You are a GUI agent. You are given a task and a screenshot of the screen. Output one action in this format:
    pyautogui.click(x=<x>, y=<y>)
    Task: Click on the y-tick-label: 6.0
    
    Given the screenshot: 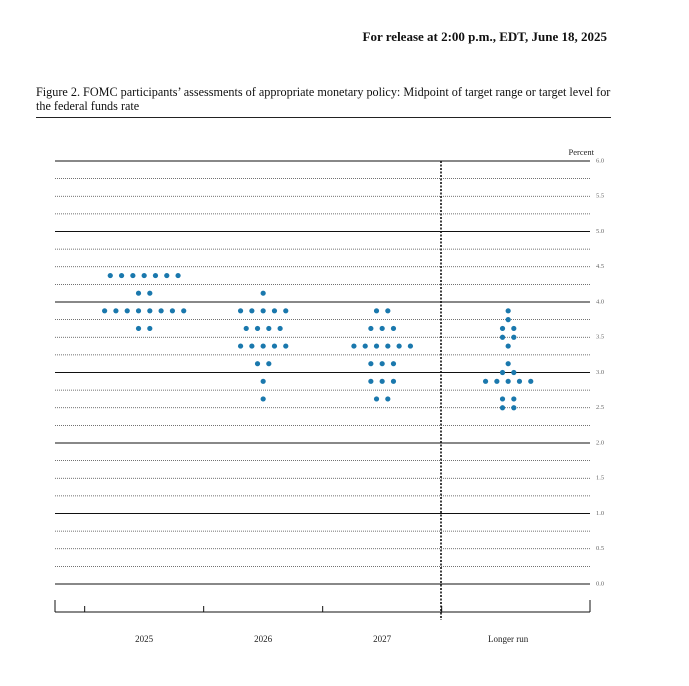 What is the action you would take?
    pyautogui.click(x=600, y=160)
    